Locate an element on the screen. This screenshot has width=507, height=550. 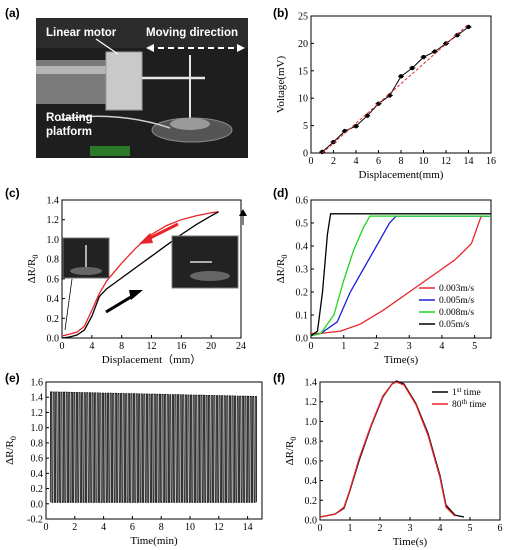
chart-c-x-tick-label: 0 is located at coordinates (62, 346).